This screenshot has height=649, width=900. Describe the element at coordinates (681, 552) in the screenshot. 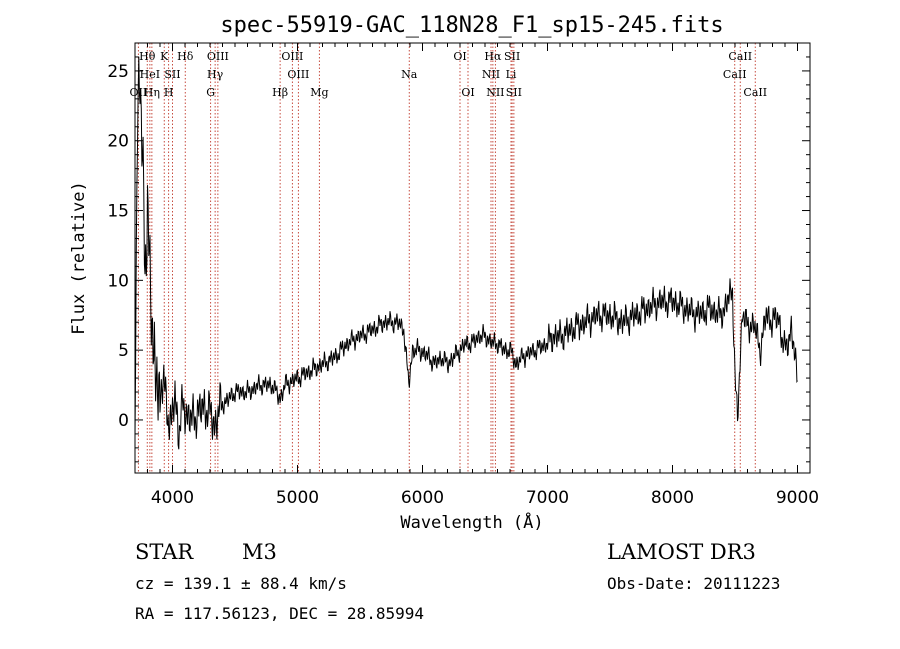

I see `survey-label: LAMOST DR3` at that location.